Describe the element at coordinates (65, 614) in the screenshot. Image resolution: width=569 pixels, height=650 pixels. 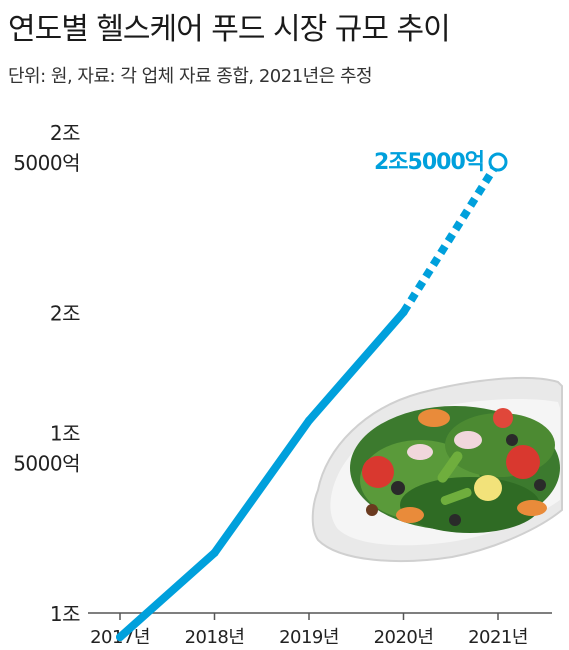
I see `y-tick-label: 1조` at that location.